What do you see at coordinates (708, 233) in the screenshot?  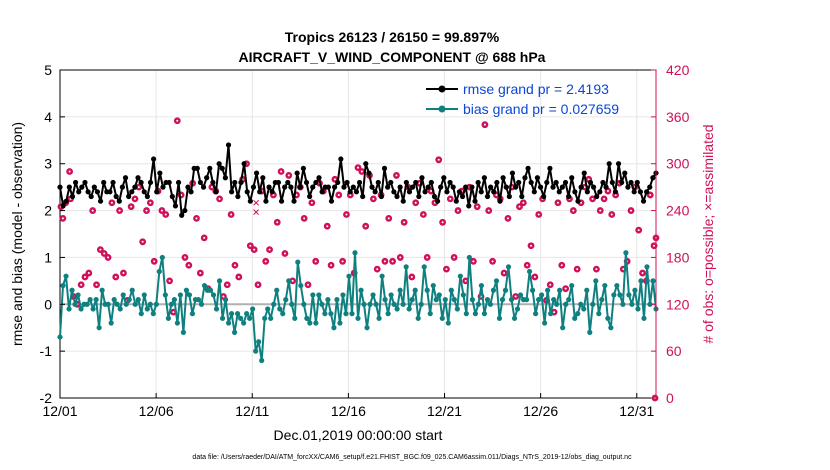 I see `y-axis-label-right: # of obs: o=possible; ×=assimilated` at bounding box center [708, 233].